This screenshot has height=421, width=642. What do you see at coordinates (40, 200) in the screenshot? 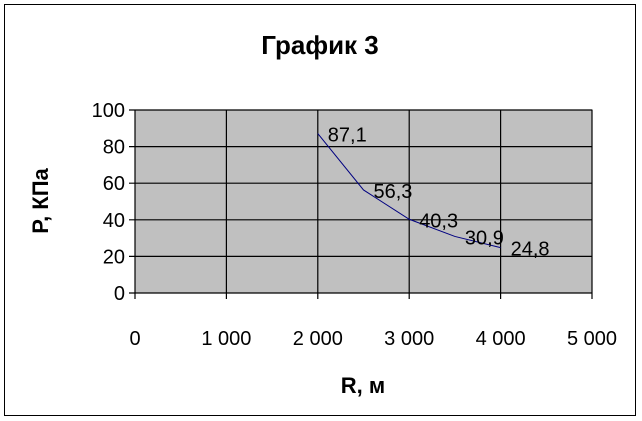
I see `y-axis-label: P, КПа` at bounding box center [40, 200].